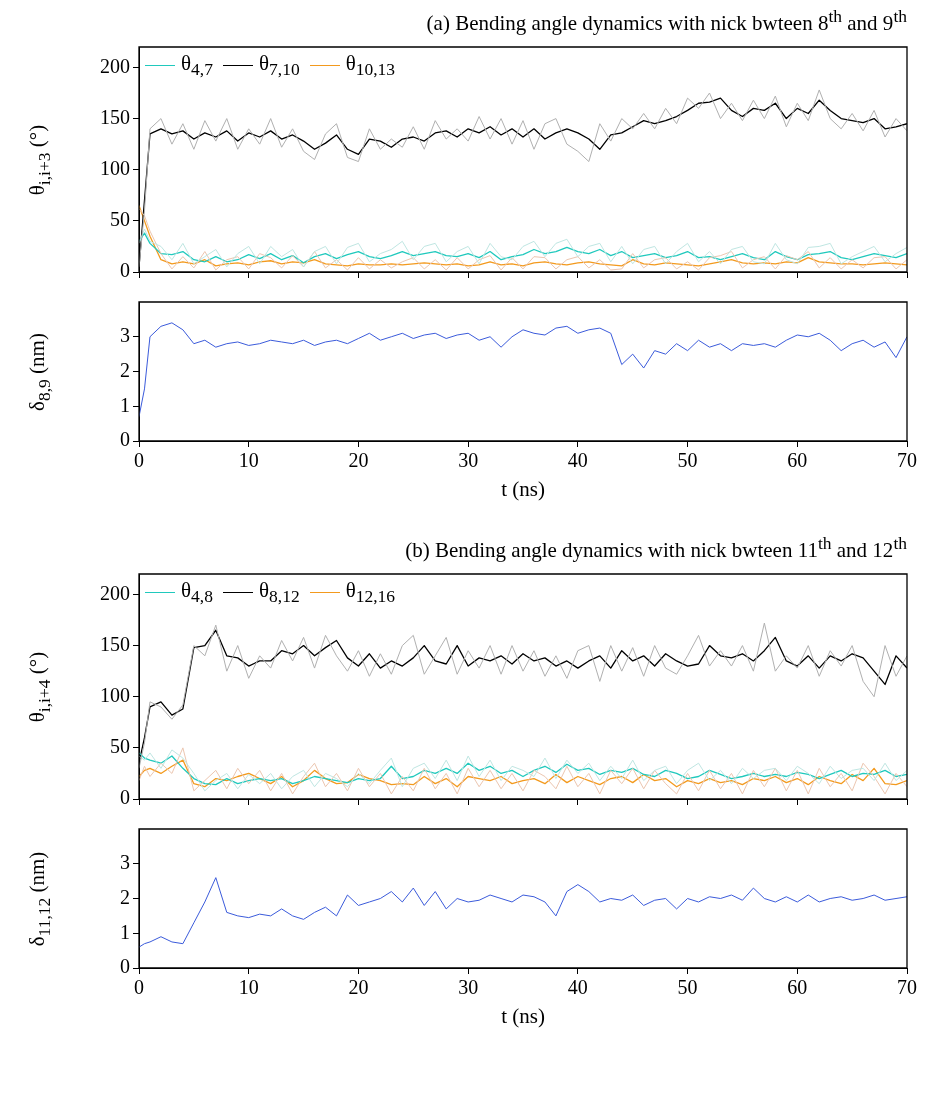 This screenshot has height=1117, width=925. I want to click on legend-label: θ$_{7,10}$, so click(279, 65).